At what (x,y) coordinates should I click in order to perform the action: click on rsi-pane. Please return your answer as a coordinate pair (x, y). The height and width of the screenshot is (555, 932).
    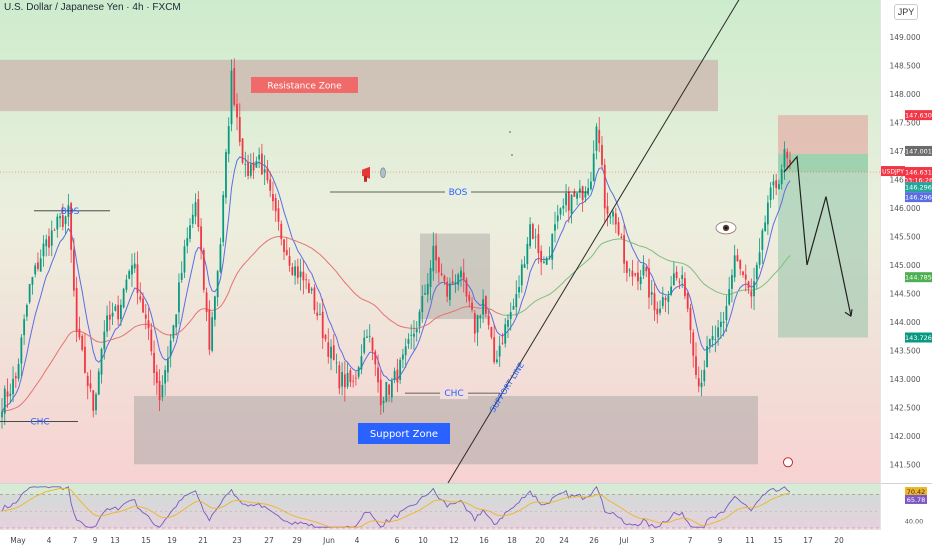
    Looking at the image, I should click on (440, 507).